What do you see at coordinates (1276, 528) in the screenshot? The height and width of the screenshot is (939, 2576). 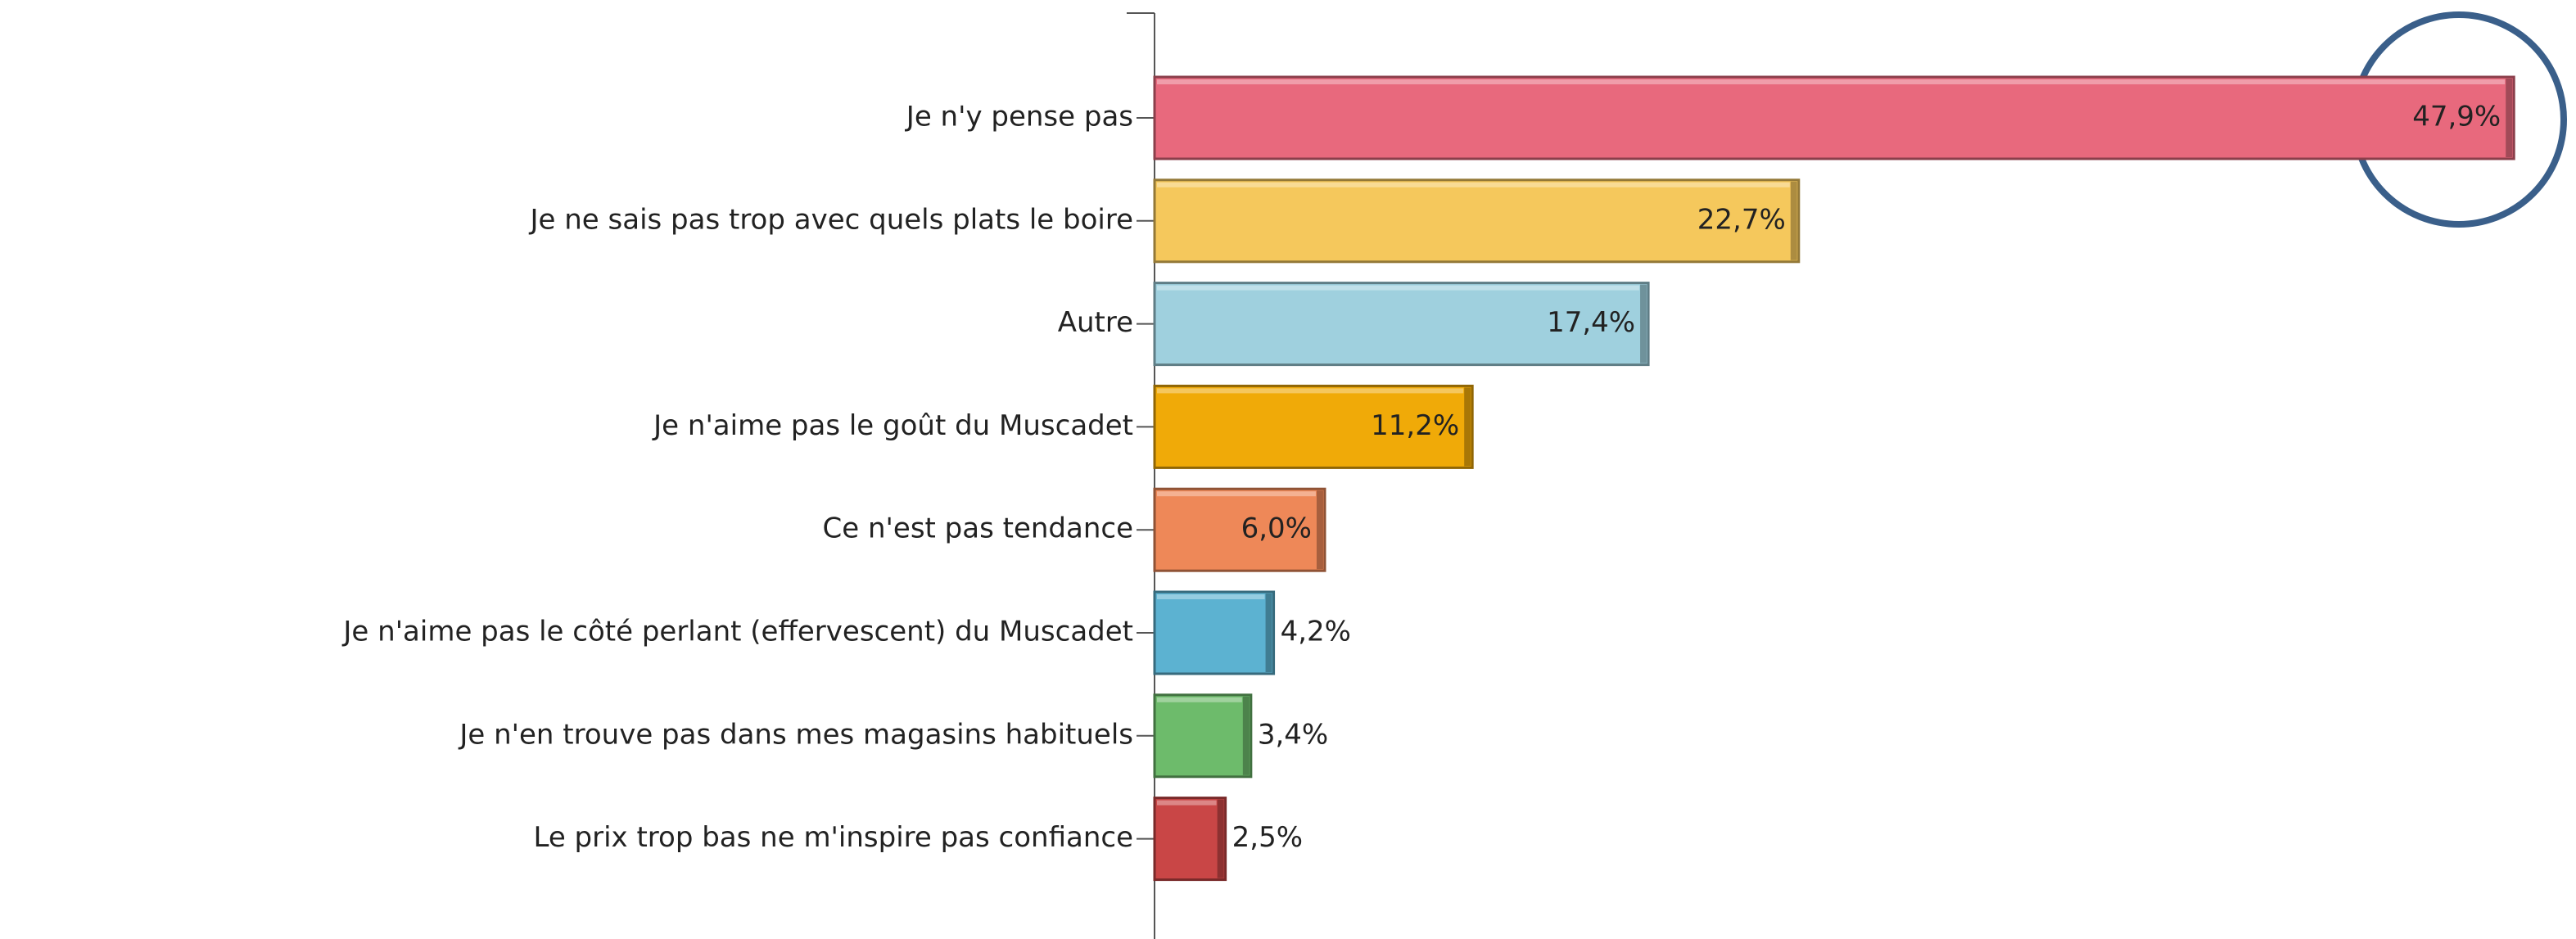 I see `value-label: 6,0%` at bounding box center [1276, 528].